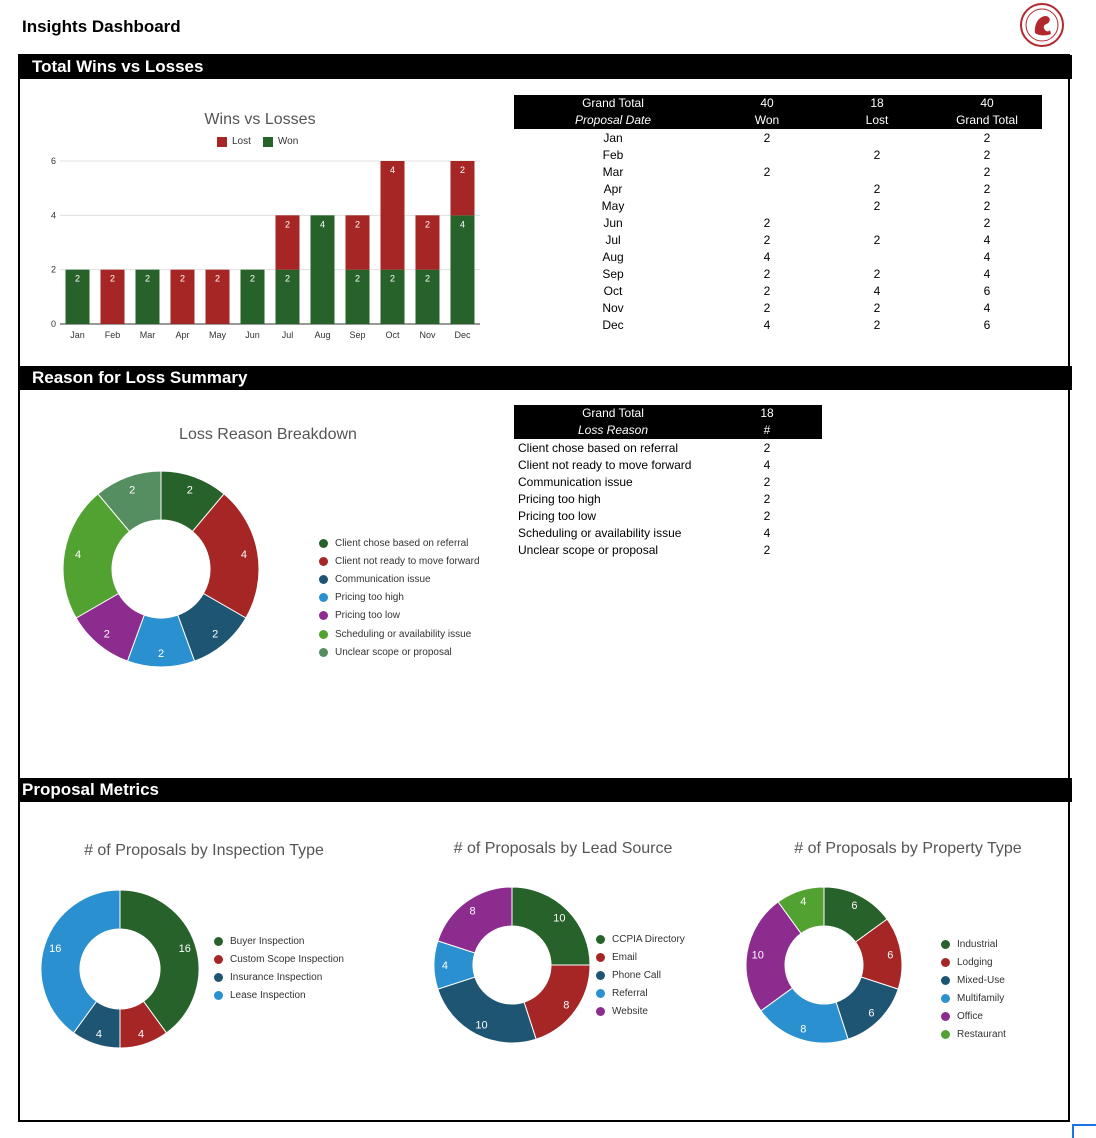 The height and width of the screenshot is (1138, 1096). What do you see at coordinates (778, 240) in the screenshot?
I see `table-row: Jul 2 2 4` at bounding box center [778, 240].